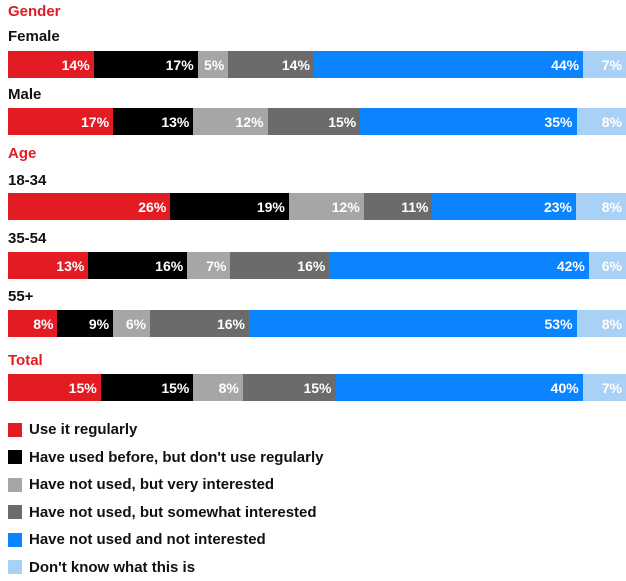 This screenshot has height=581, width=626. Describe the element at coordinates (213, 64) in the screenshot. I see `bar-segment: 5%` at that location.